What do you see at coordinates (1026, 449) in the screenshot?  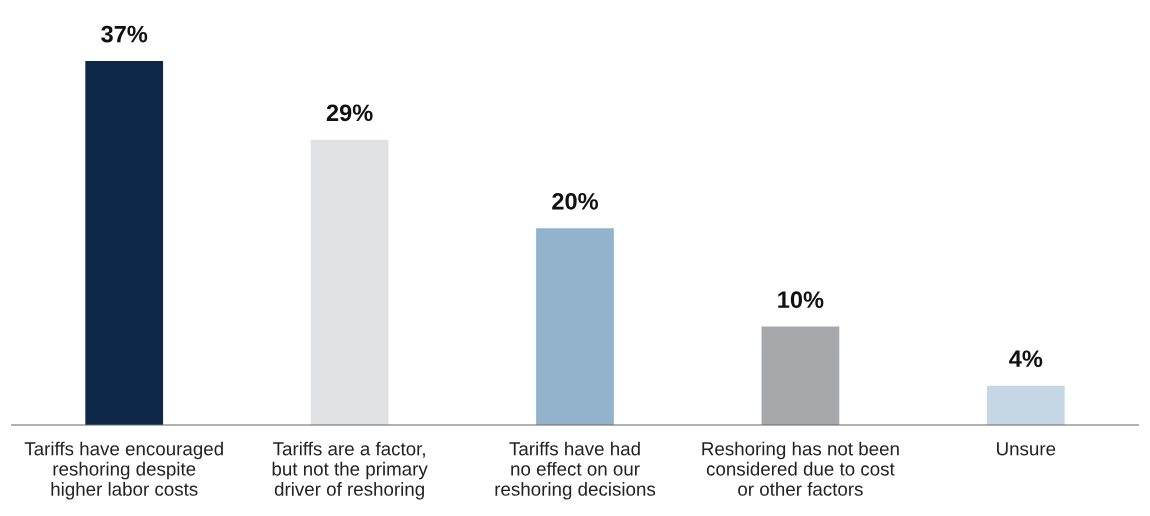 I see `x-tick-label: Unsure` at bounding box center [1026, 449].